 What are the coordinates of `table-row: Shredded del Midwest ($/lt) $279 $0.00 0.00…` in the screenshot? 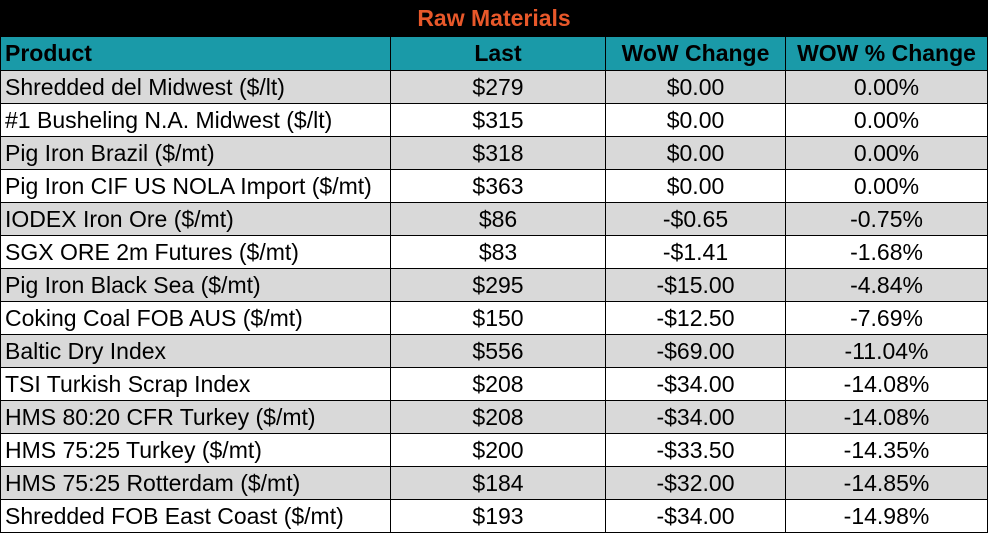 It's located at (494, 87).